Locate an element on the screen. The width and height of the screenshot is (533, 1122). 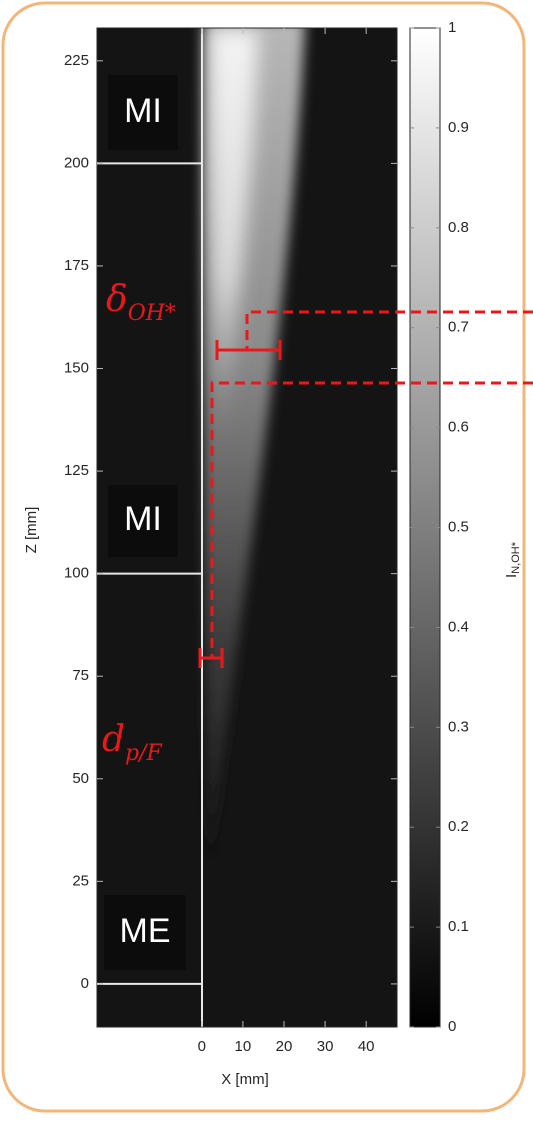
section-label: ME is located at coordinates (145, 931).